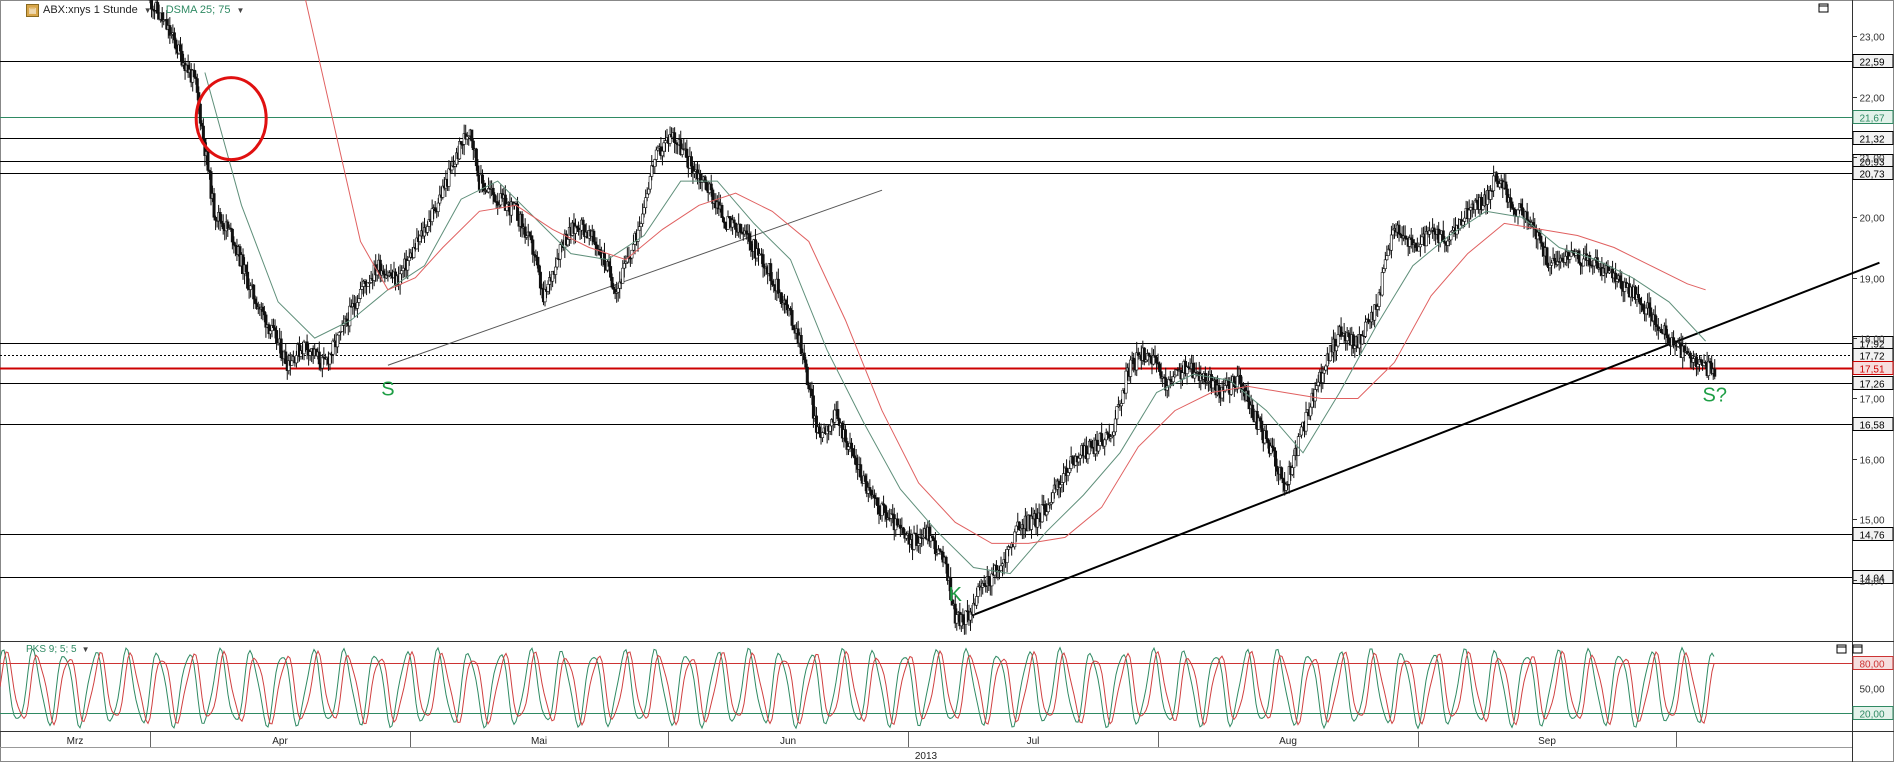 Image resolution: width=1894 pixels, height=767 pixels. What do you see at coordinates (90, 10) in the screenshot?
I see `symbol-label: ABX:xnys 1 Stunde` at bounding box center [90, 10].